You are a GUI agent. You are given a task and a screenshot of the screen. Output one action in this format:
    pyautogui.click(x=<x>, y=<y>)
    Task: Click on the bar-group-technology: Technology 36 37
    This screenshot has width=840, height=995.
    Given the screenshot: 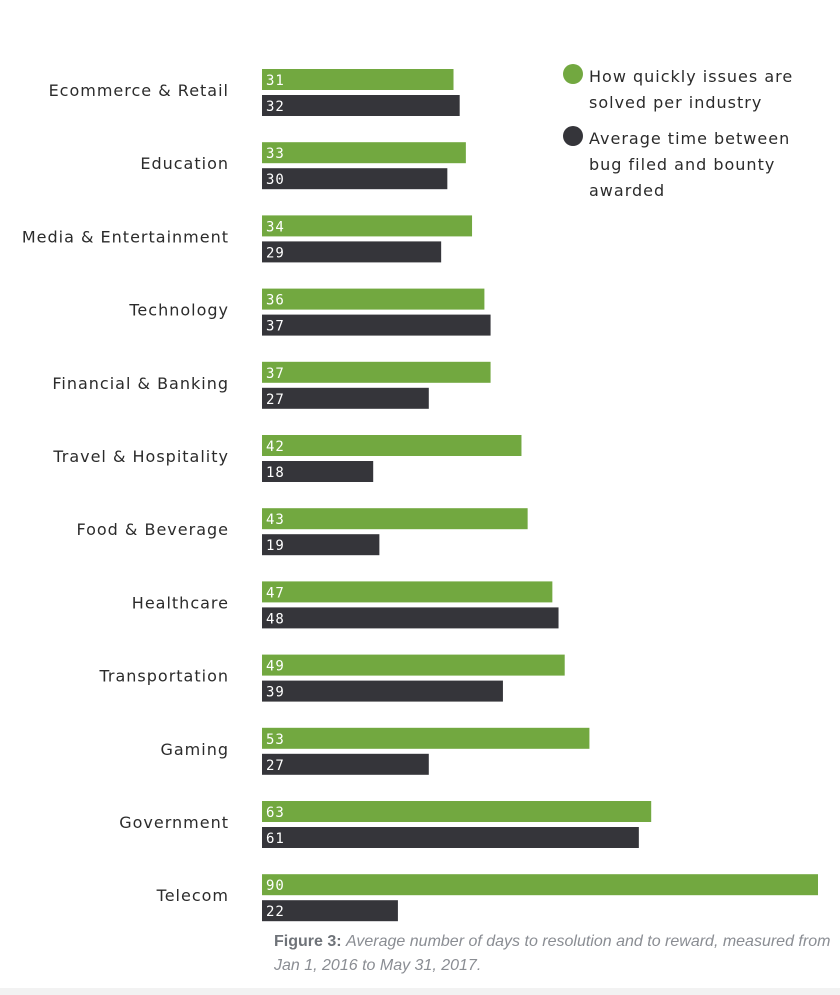 What is the action you would take?
    pyautogui.click(x=309, y=312)
    